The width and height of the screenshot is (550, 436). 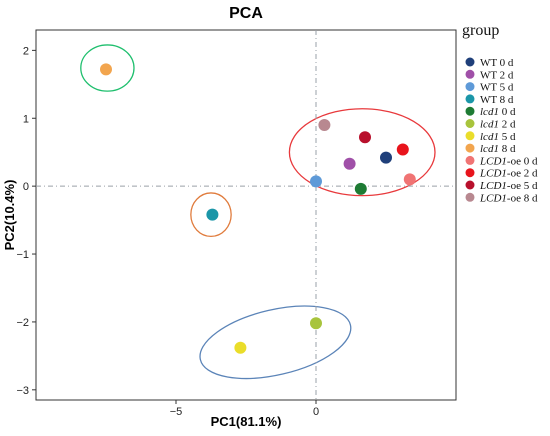 I want to click on legend-label: lcd1 5 d, so click(x=498, y=137).